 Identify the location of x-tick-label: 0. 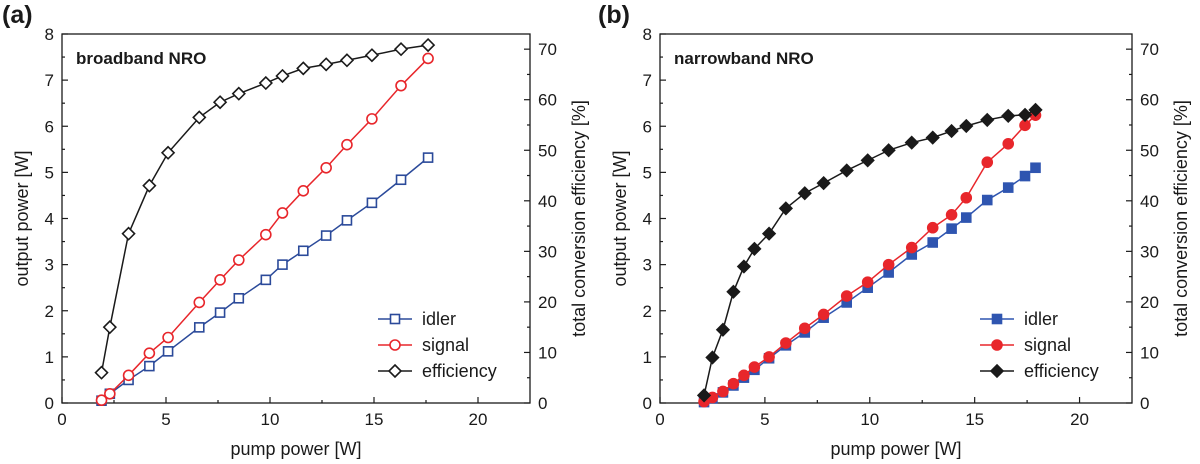
(61, 419).